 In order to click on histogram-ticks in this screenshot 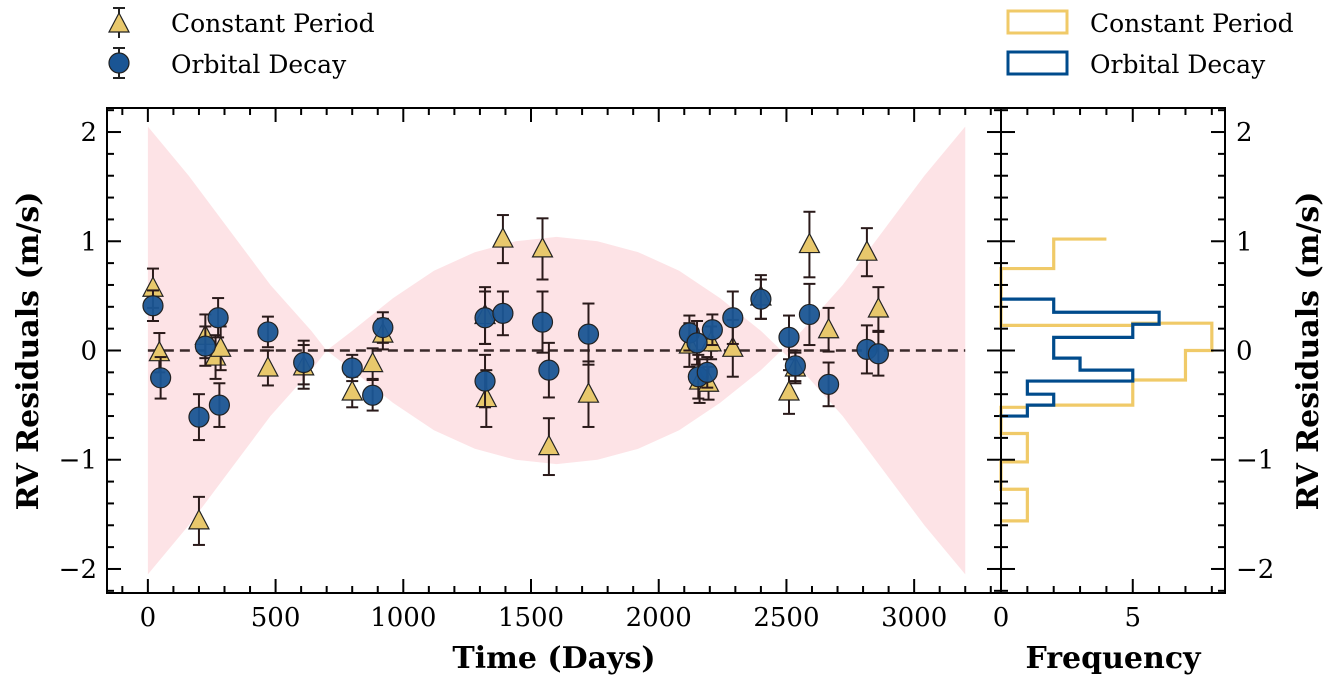, I will do `click(1112, 350)`.